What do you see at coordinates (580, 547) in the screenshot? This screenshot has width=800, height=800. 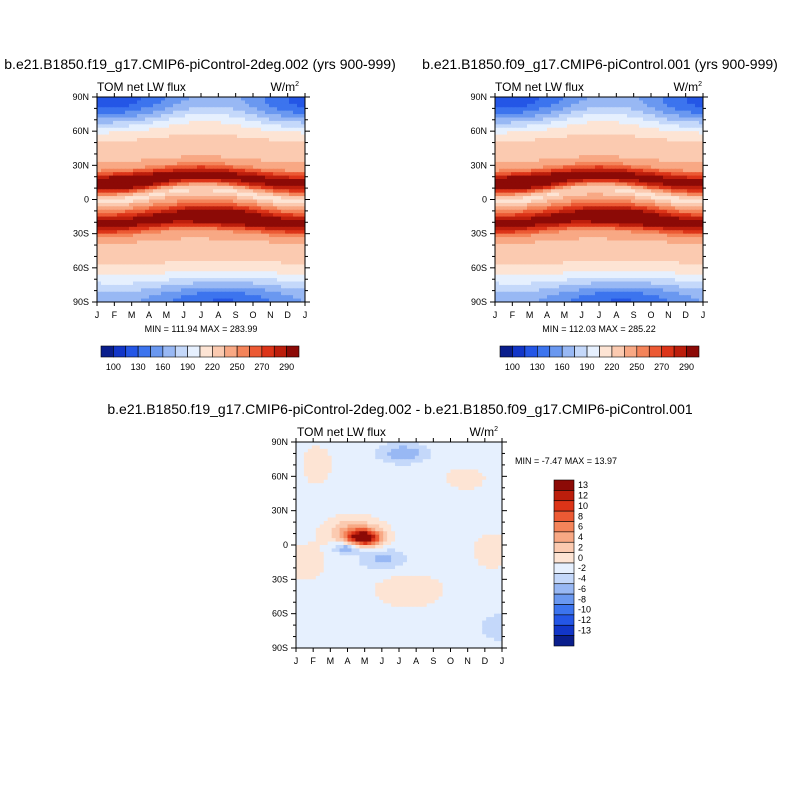 I see `colorbar-label: 2` at bounding box center [580, 547].